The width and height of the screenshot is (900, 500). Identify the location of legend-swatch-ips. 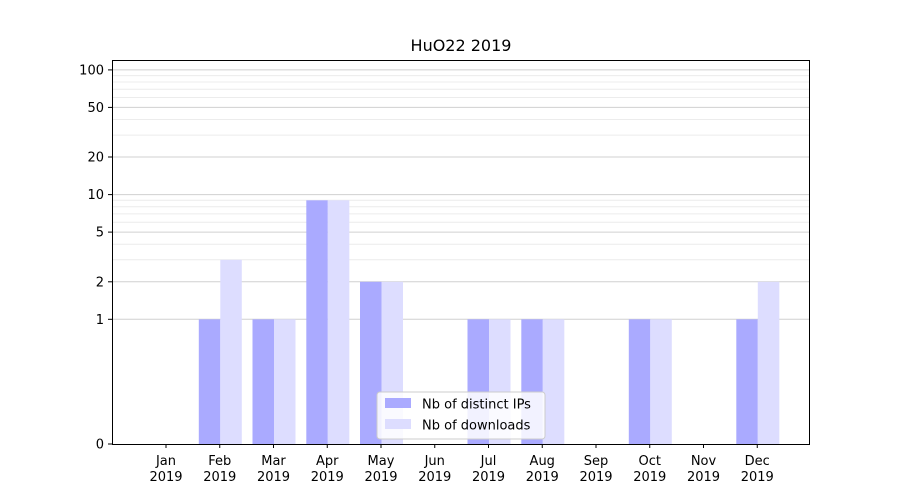
(398, 403).